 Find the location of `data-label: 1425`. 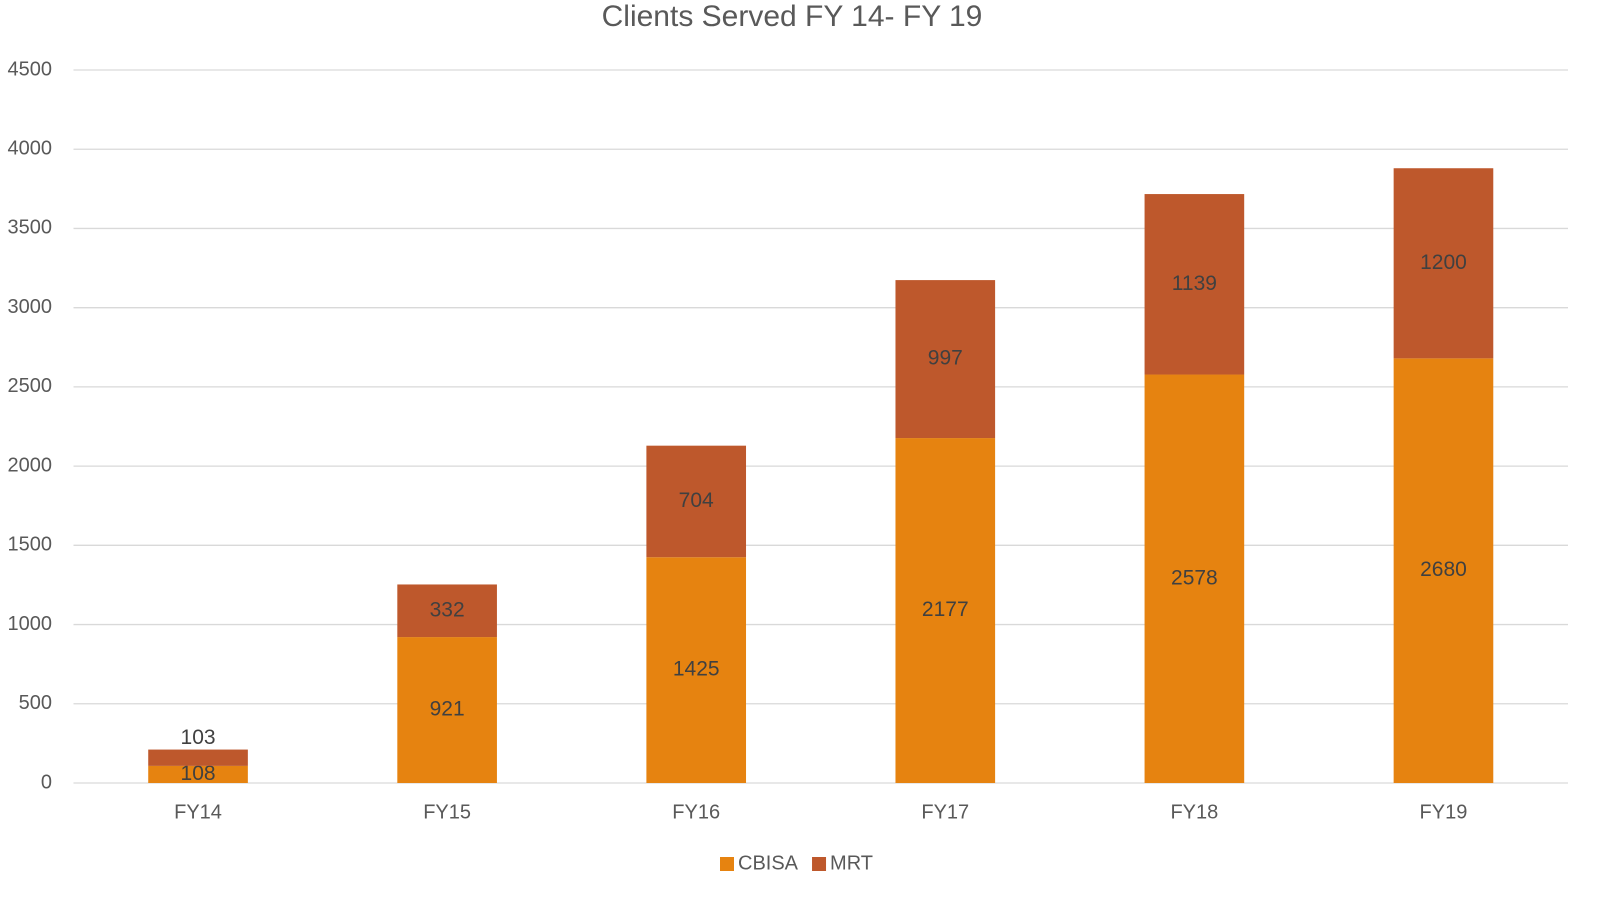

data-label: 1425 is located at coordinates (696, 669).